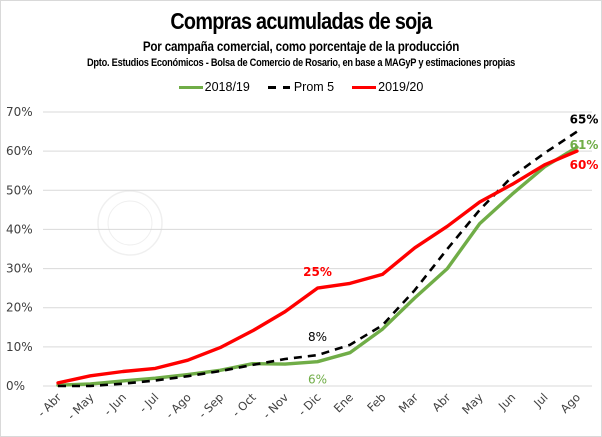 The height and width of the screenshot is (437, 602). I want to click on x-tick-label: - Abr, so click(50, 405).